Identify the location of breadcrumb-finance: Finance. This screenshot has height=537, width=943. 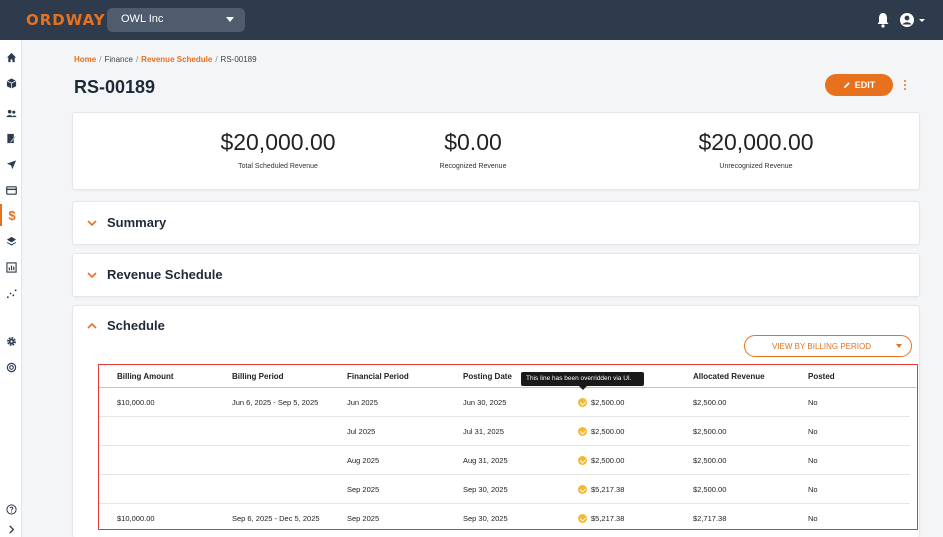
(118, 59).